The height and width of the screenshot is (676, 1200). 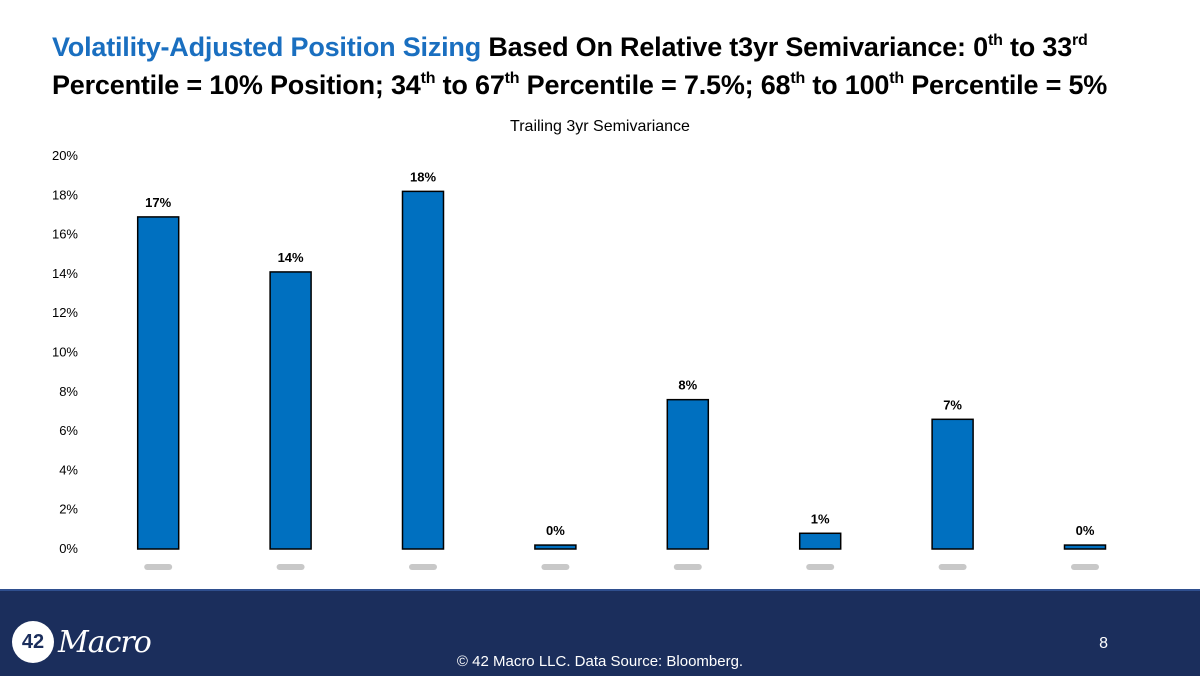 What do you see at coordinates (65, 194) in the screenshot?
I see `y-tick-label: 18%` at bounding box center [65, 194].